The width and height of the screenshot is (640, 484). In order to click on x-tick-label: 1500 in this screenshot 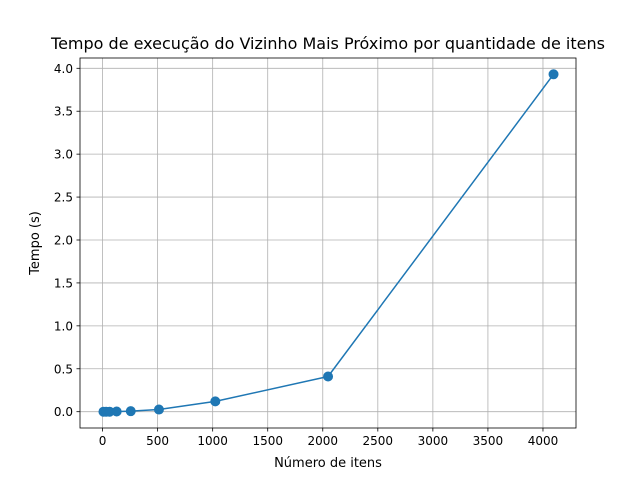, I will do `click(267, 441)`.